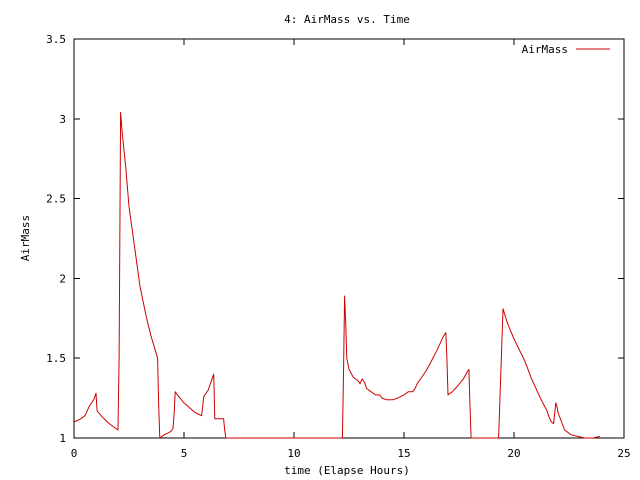  What do you see at coordinates (62, 119) in the screenshot?
I see `y-tick-label: 3` at bounding box center [62, 119].